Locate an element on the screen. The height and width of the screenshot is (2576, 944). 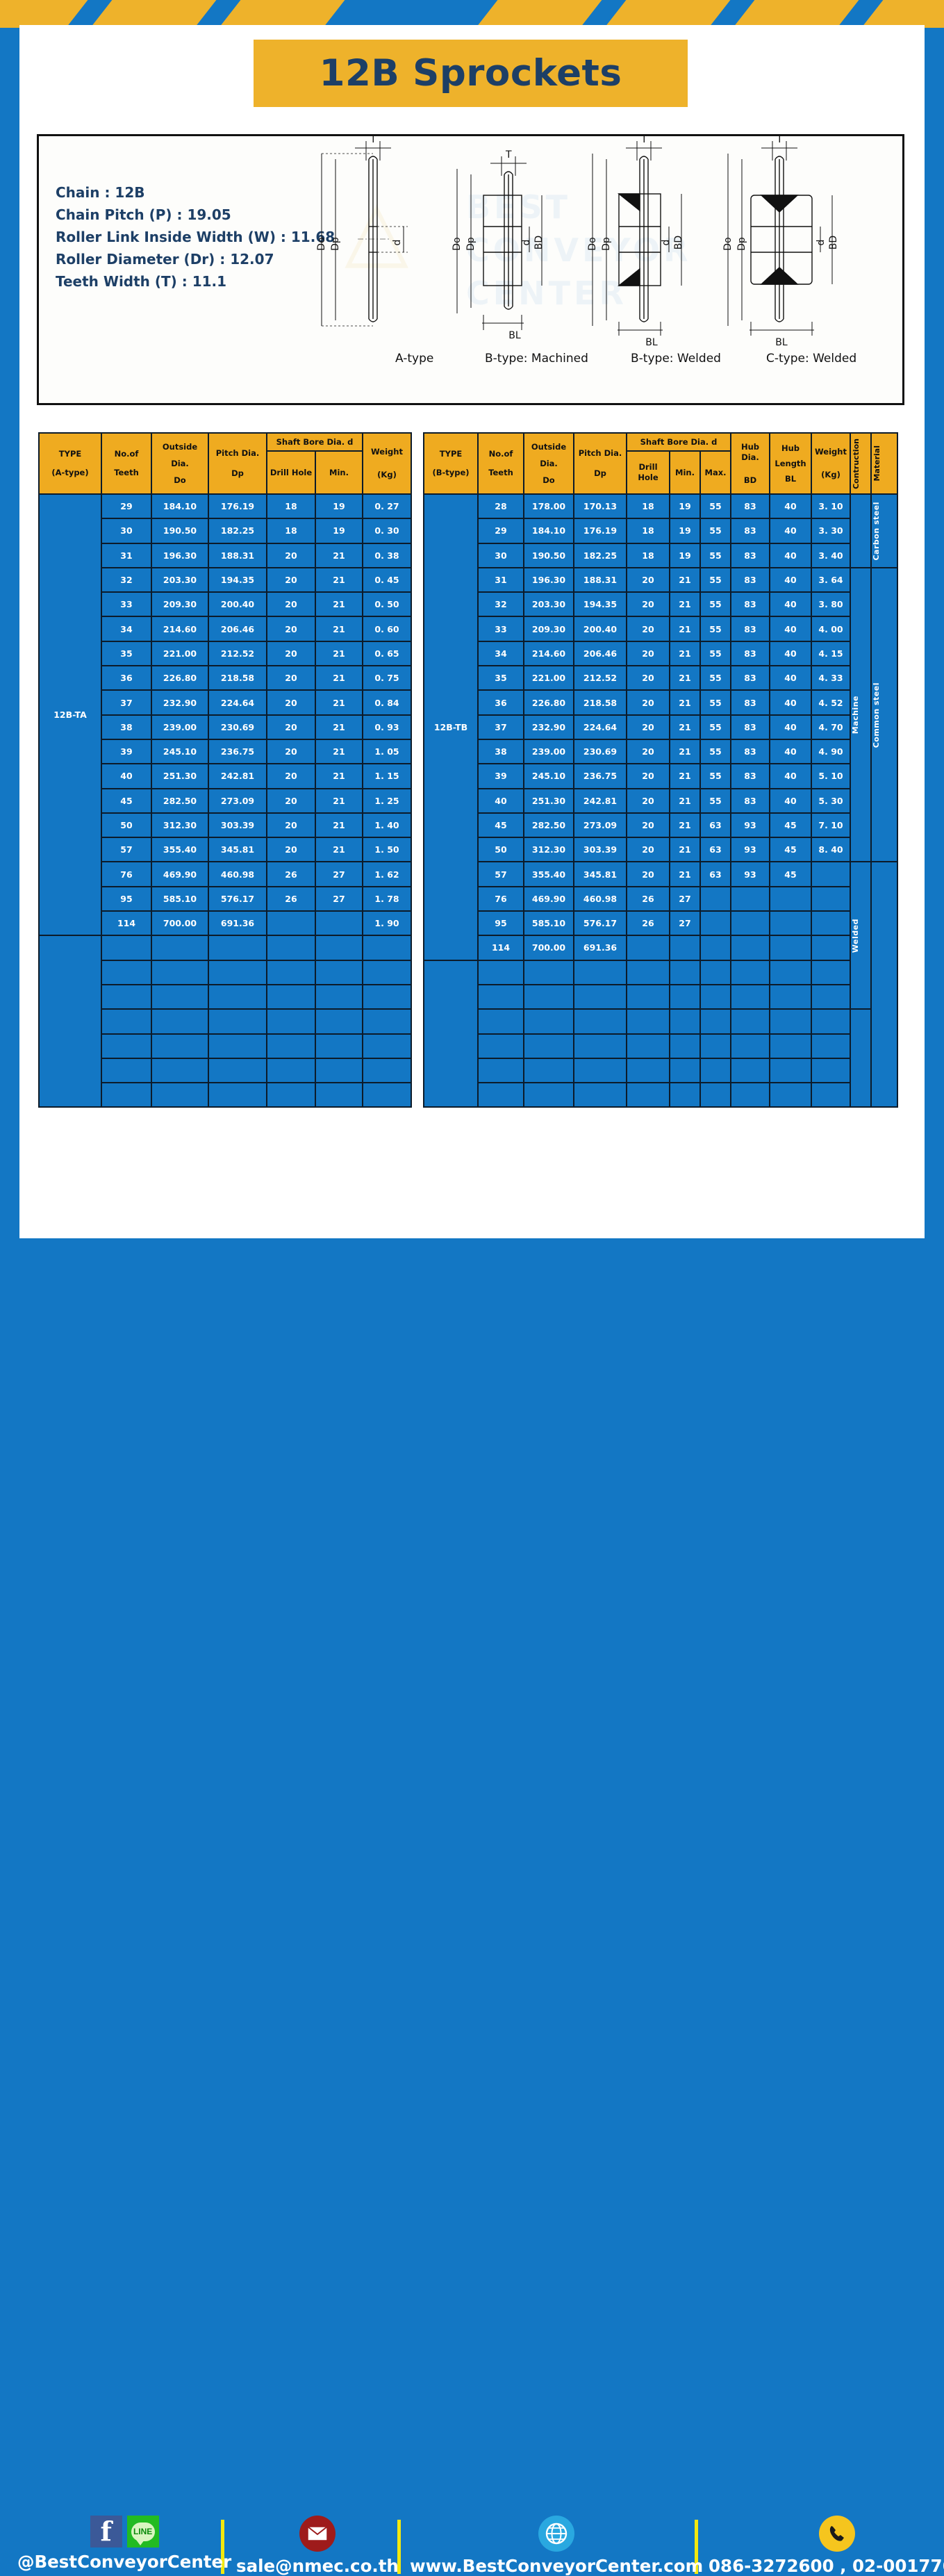
table-row: 32 203.30 194.35 20 21 55 83 40 3. 80 is located at coordinates (660, 604).